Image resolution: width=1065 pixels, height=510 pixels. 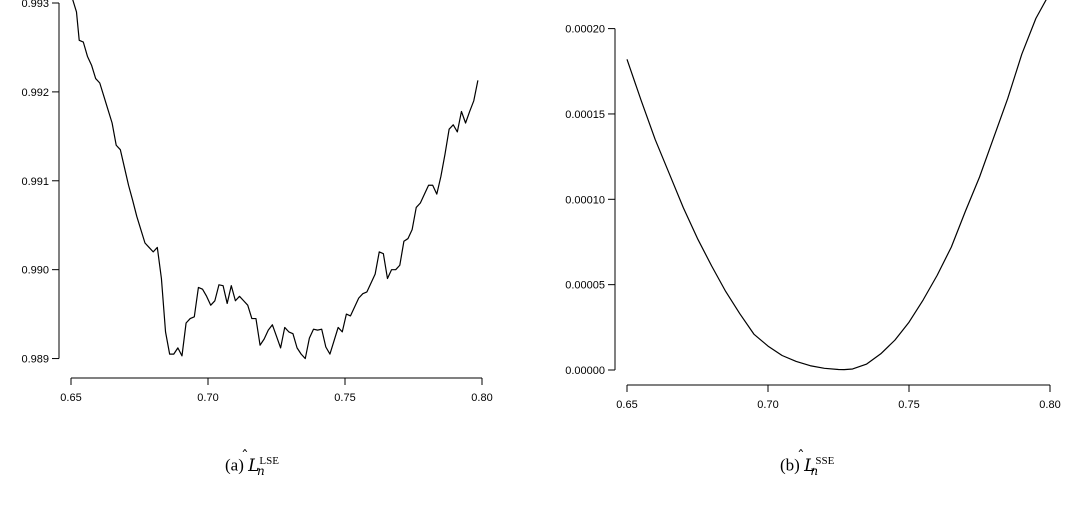 I want to click on caption-b-subscript: n, so click(x=814, y=471).